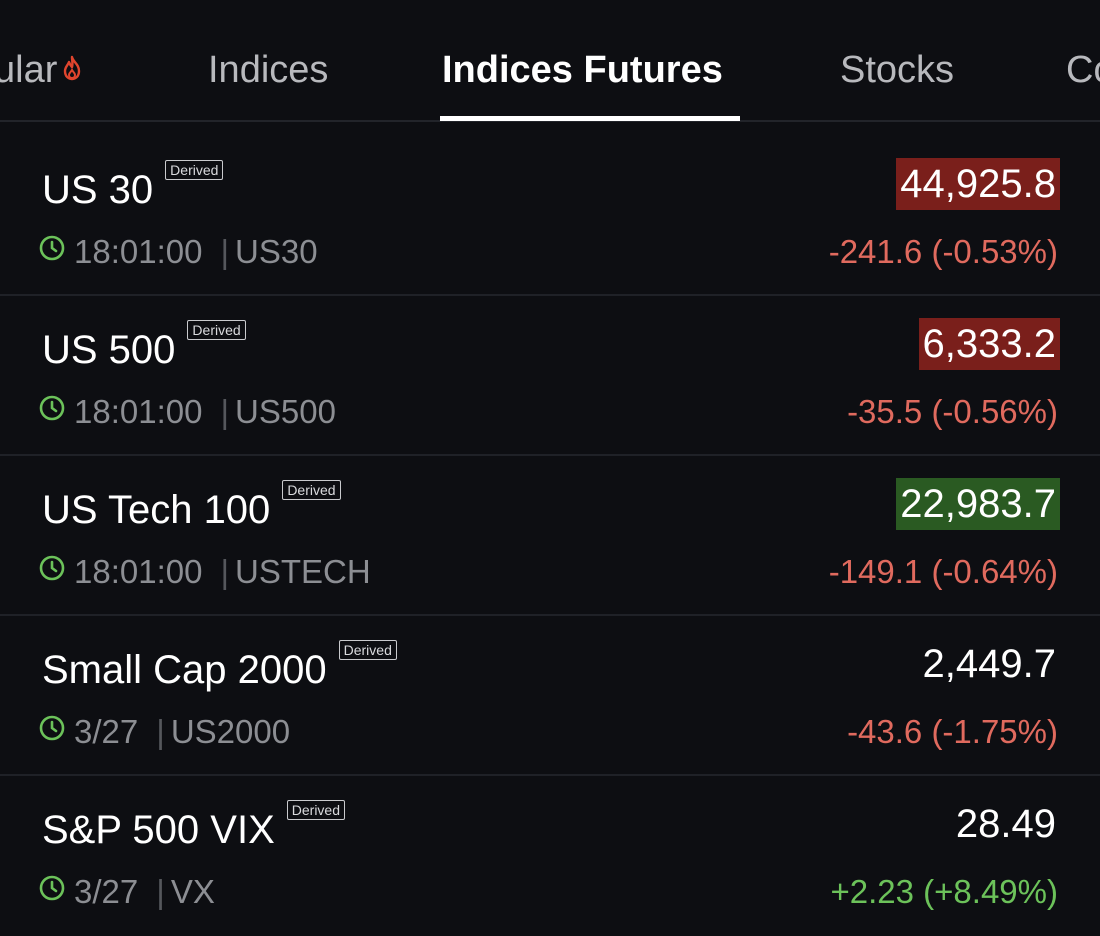 This screenshot has width=1100, height=936. What do you see at coordinates (590, 118) in the screenshot?
I see `active-tab-indicator` at bounding box center [590, 118].